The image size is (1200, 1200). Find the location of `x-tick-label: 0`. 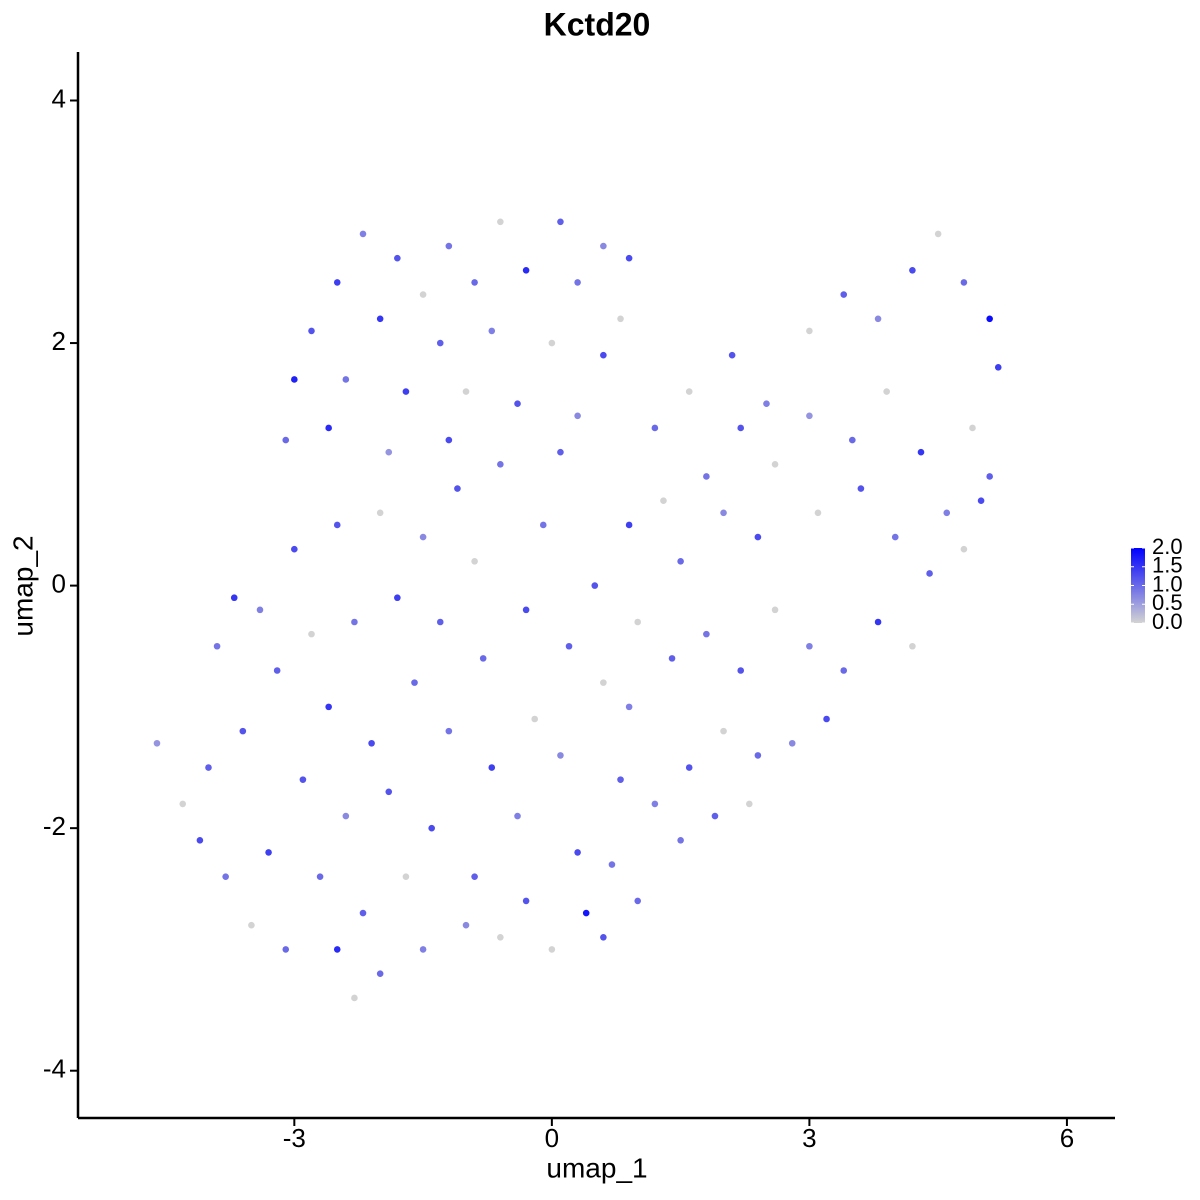

x-tick-label: 0 is located at coordinates (552, 1138).